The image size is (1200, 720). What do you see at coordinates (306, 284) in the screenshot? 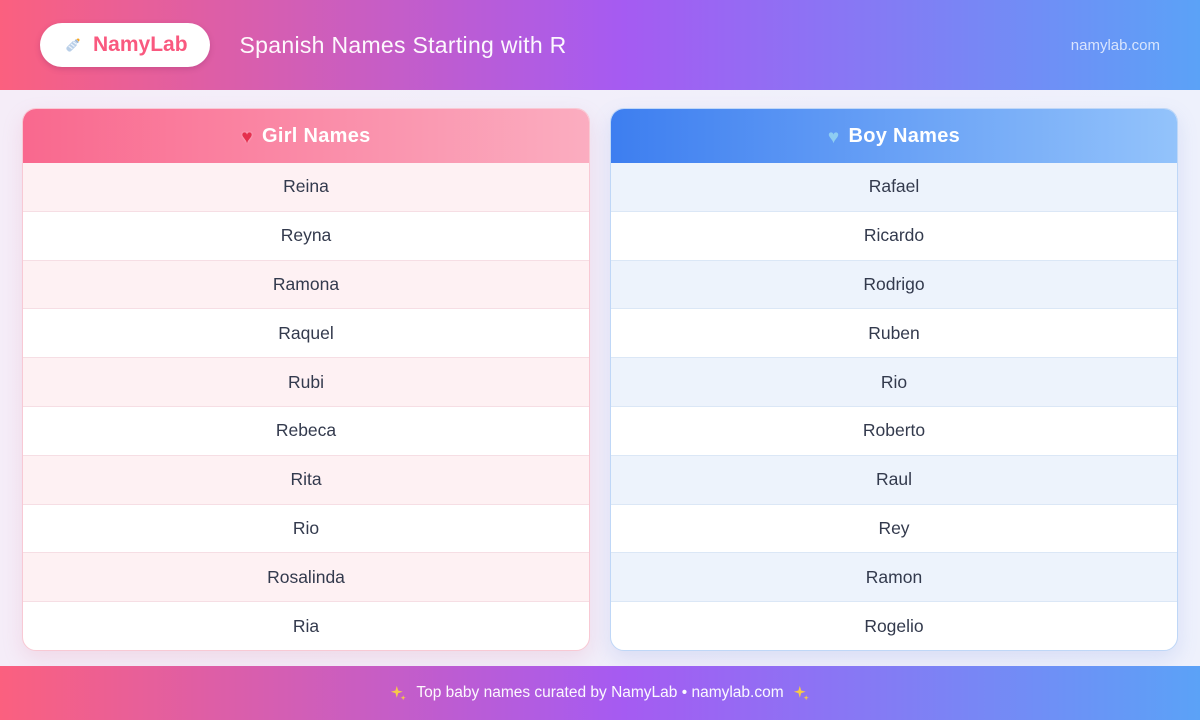
I see `table-row: Ramona` at bounding box center [306, 284].